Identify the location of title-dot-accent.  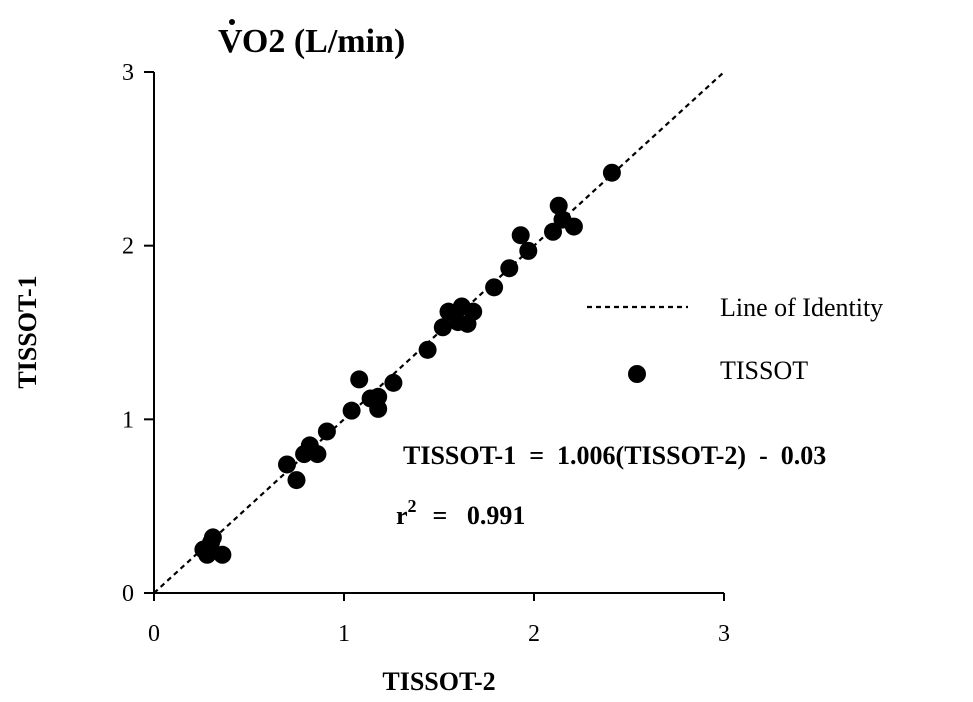
(232, 22).